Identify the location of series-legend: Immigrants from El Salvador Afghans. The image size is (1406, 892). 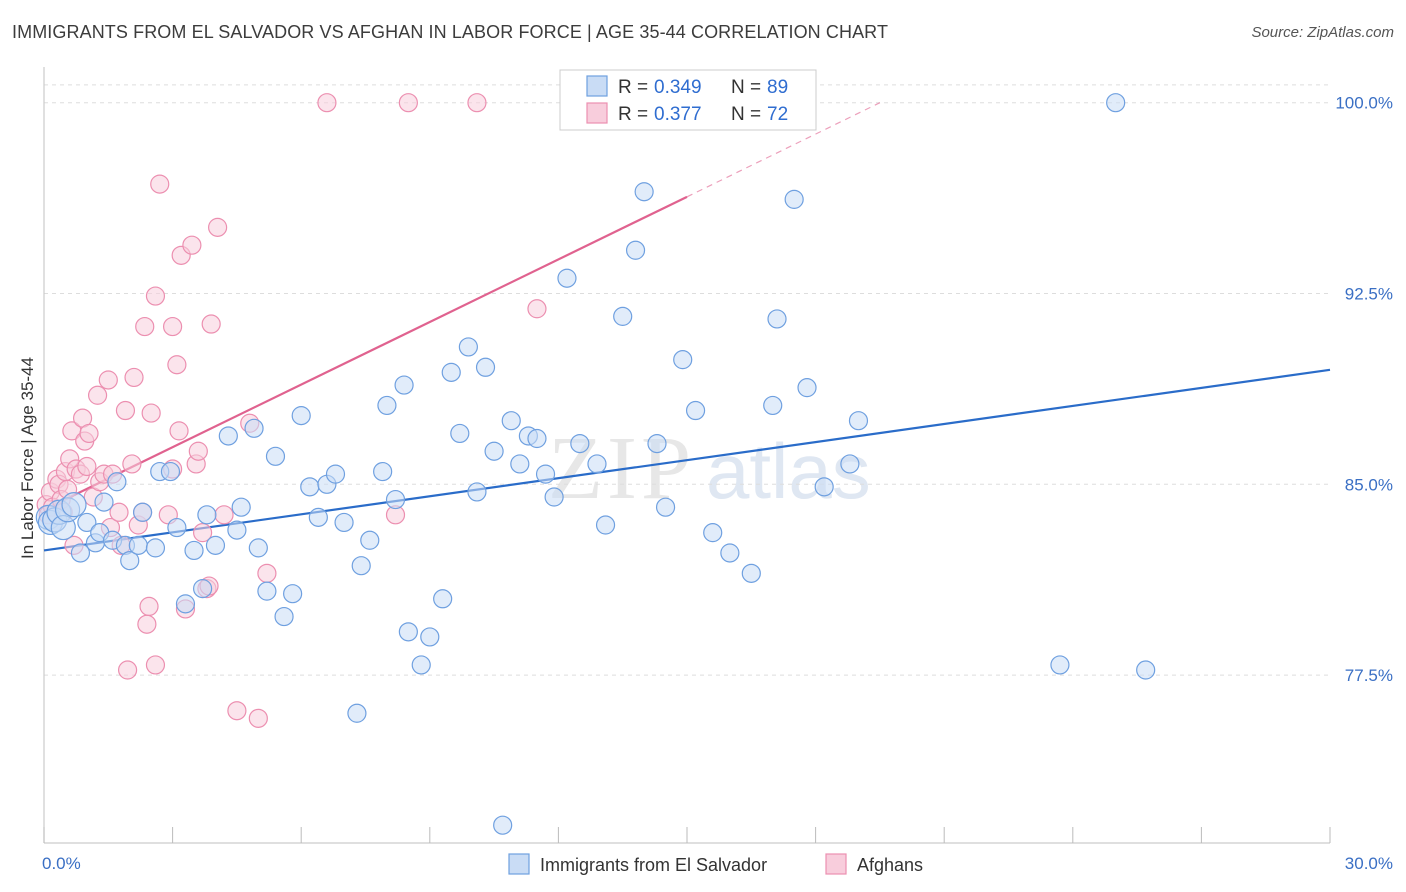
(715, 864).